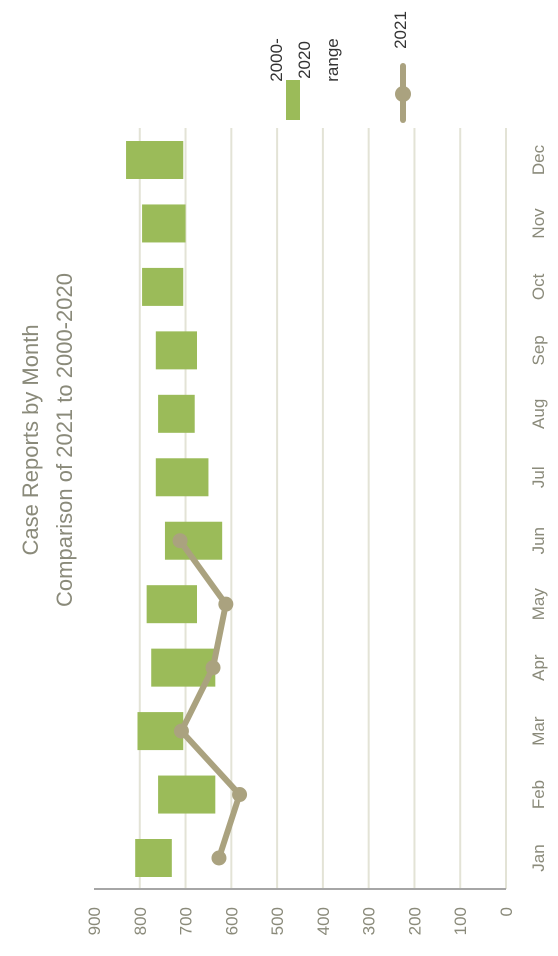 The height and width of the screenshot is (956, 558). I want to click on range-bar-sep, so click(176, 350).